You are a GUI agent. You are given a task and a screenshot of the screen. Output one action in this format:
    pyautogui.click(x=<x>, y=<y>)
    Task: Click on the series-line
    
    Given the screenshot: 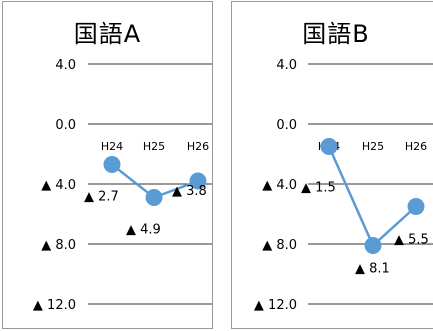 What is the action you would take?
    pyautogui.click(x=372, y=196)
    